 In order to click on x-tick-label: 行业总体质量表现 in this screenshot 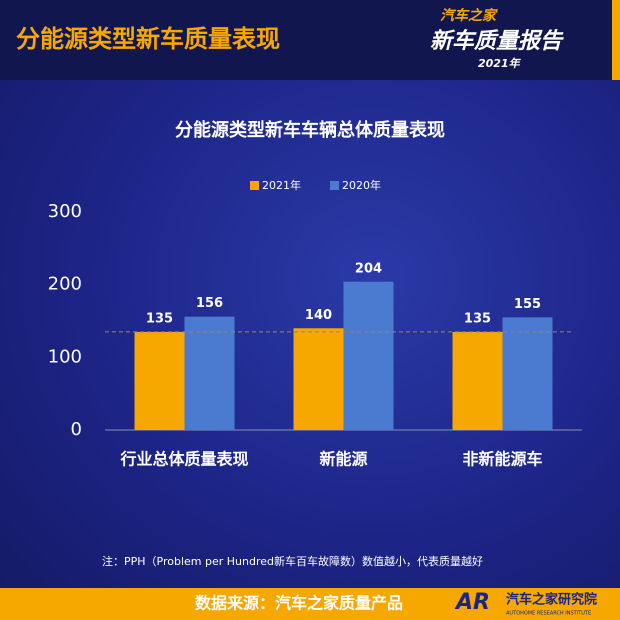, I will do `click(183, 459)`.